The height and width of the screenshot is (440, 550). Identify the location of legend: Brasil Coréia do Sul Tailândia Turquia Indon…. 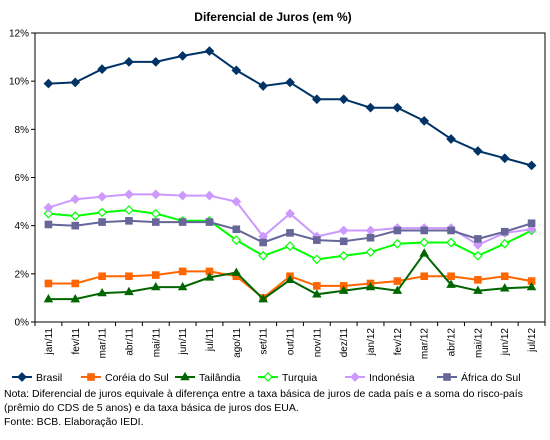
(266, 377).